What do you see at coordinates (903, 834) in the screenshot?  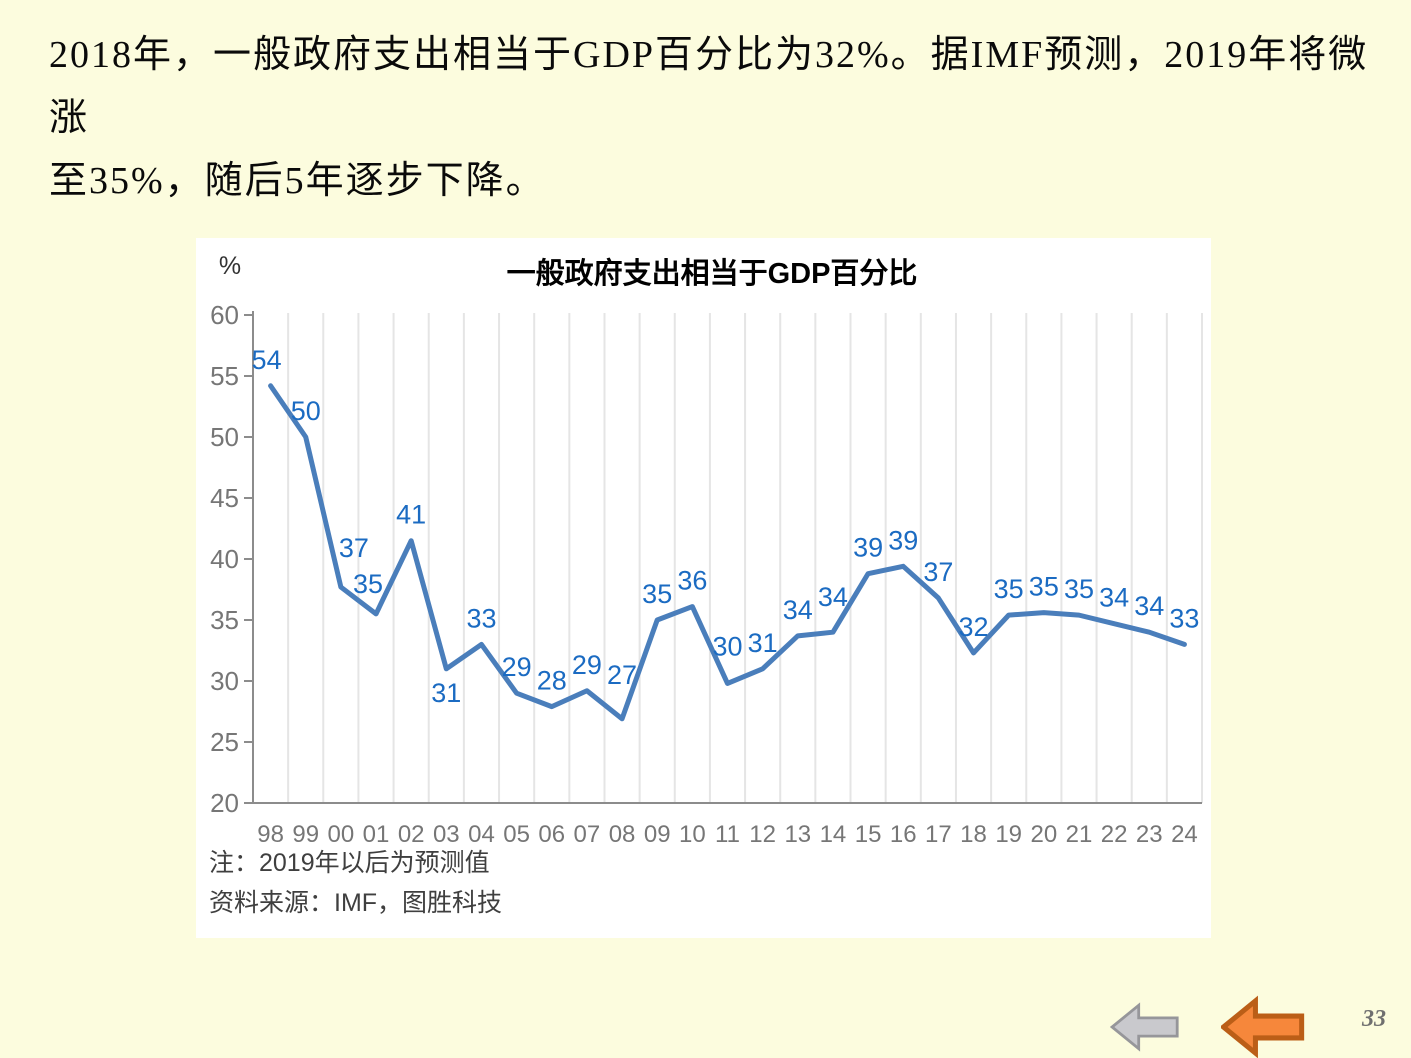 I see `x-tick-label: 16` at bounding box center [903, 834].